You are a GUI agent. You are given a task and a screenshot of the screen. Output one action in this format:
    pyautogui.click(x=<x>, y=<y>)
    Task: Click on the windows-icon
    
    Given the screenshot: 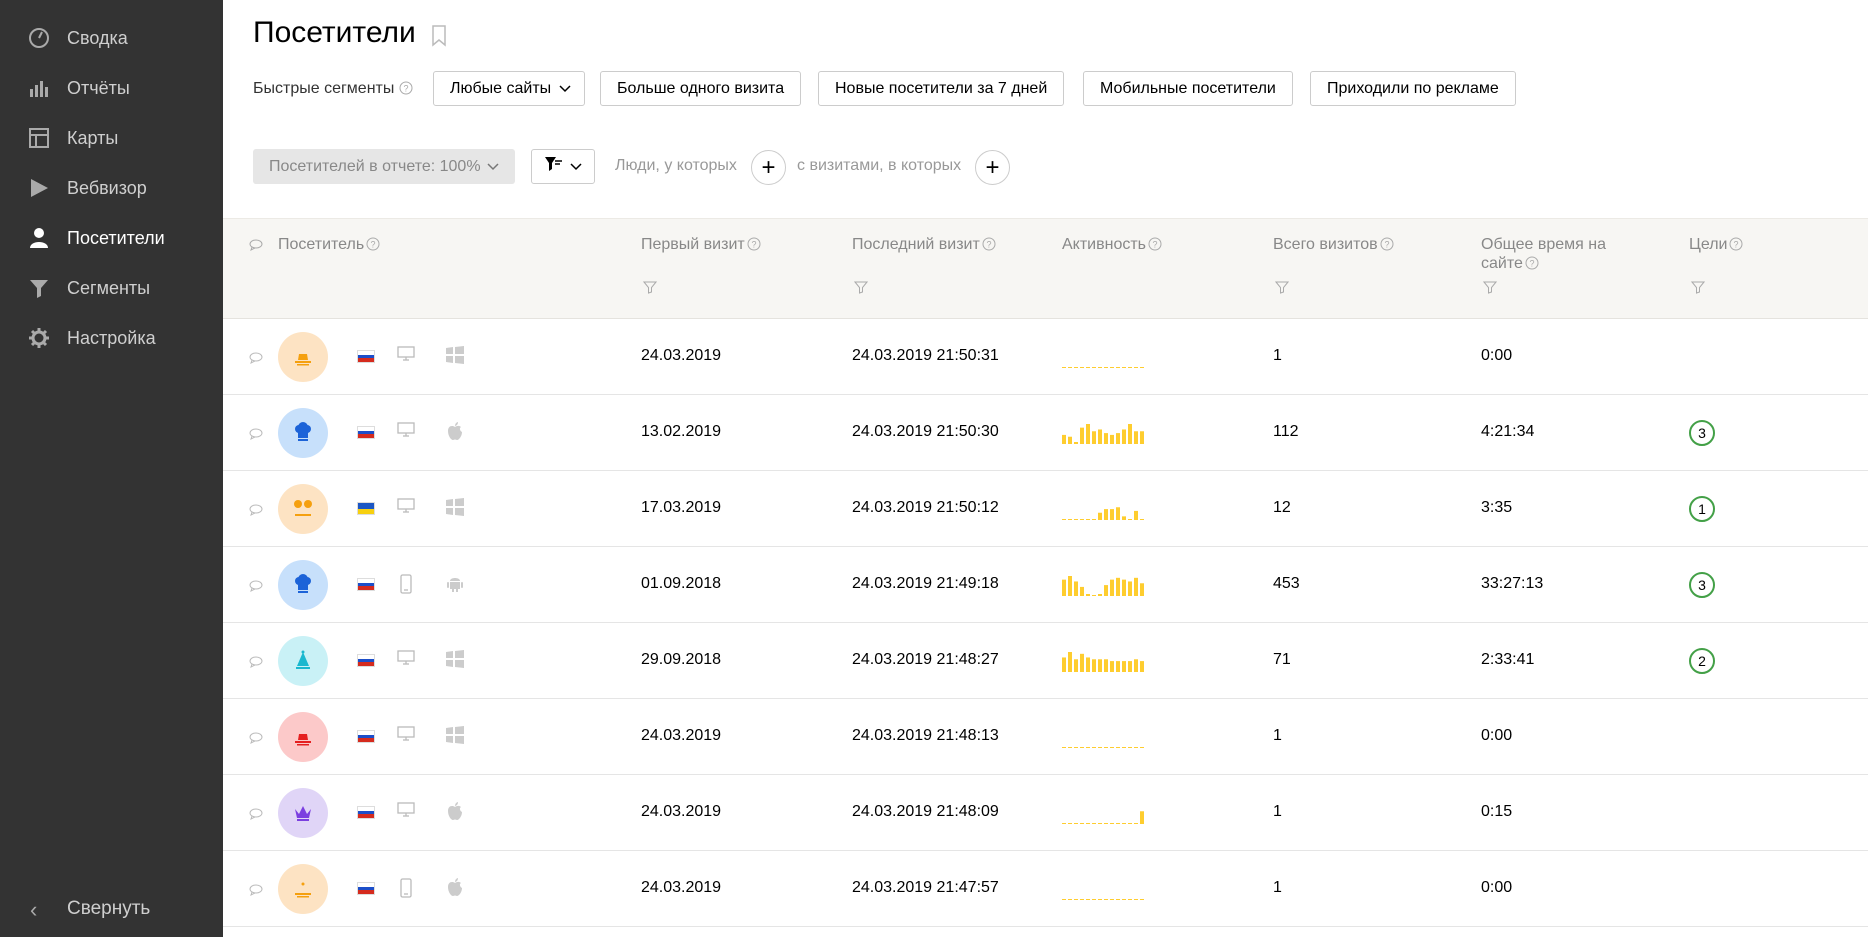 What is the action you would take?
    pyautogui.click(x=455, y=737)
    